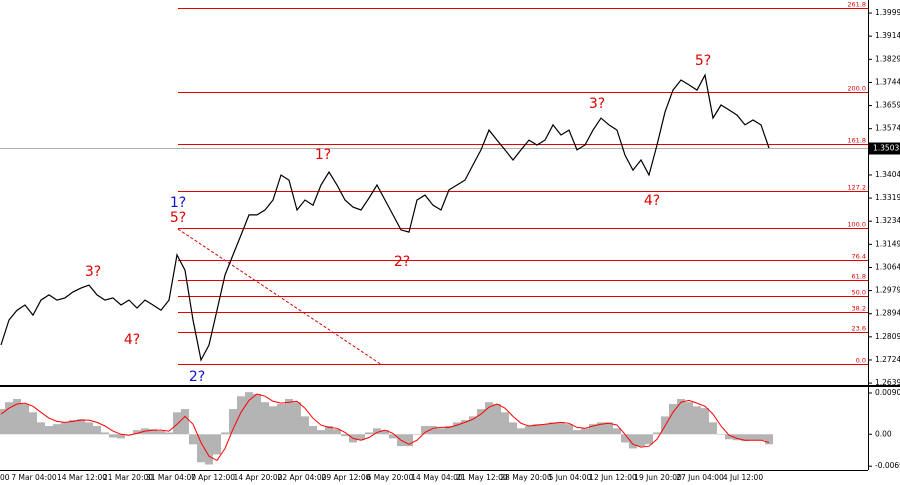 This screenshot has width=900, height=485. Describe the element at coordinates (884, 148) in the screenshot. I see `last-price-box` at that location.